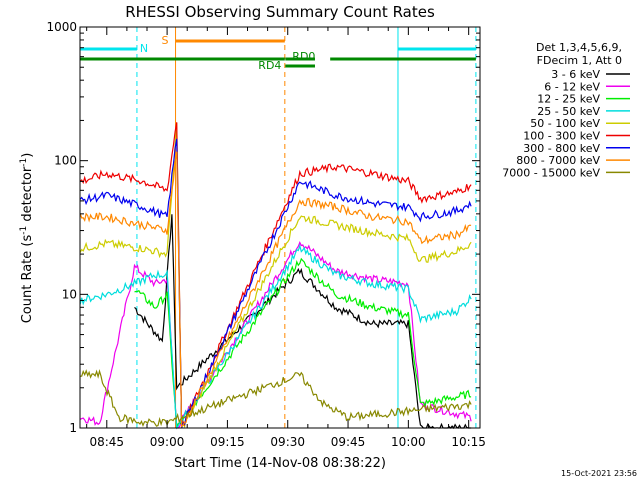 The width and height of the screenshot is (640, 480). Describe the element at coordinates (280, 12) in the screenshot. I see `chart-title: RHESSI Observing Summary Count Rates` at that location.